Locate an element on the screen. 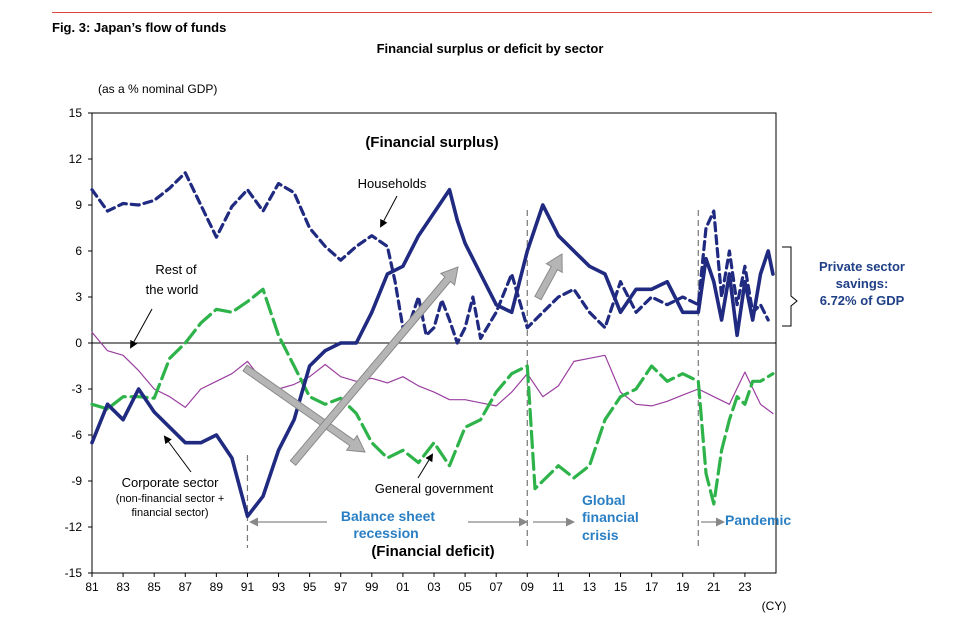 This screenshot has height=620, width=960. shift-arrow-gfc is located at coordinates (548, 277).